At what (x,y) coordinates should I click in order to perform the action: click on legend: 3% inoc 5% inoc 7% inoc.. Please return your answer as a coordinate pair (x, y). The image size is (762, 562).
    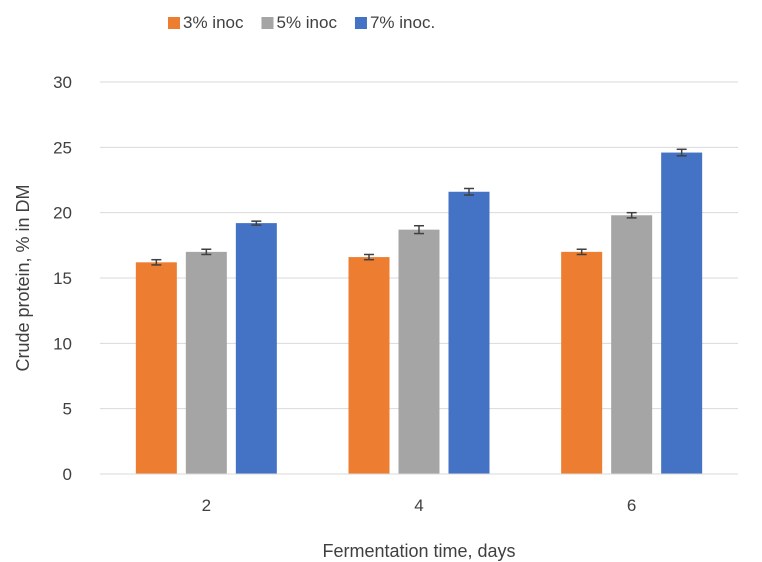
    Looking at the image, I should click on (301, 22).